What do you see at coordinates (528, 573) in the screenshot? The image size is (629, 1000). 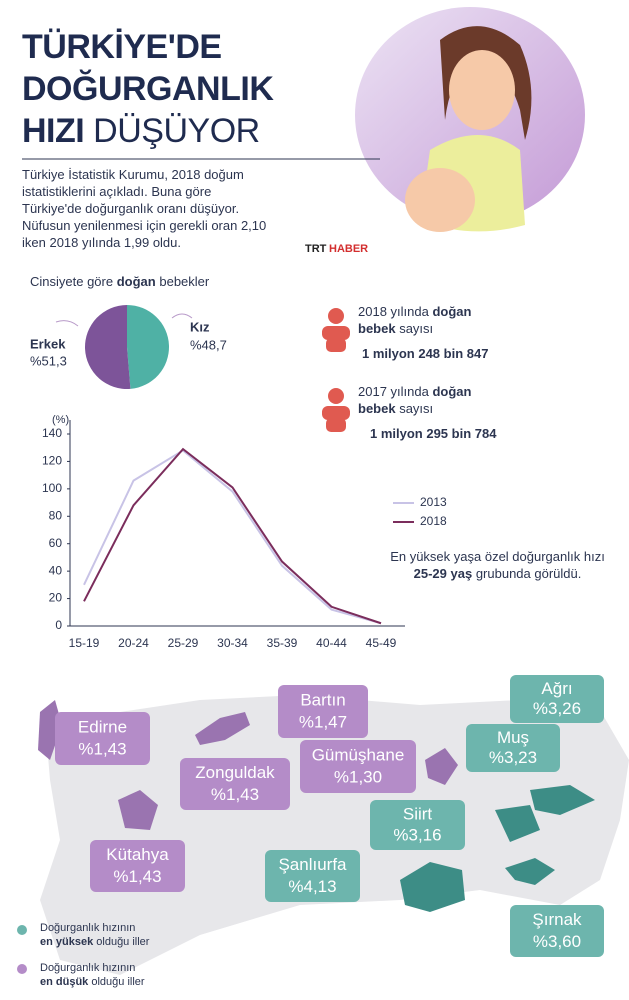 I see `text: grubunda görüldü.` at bounding box center [528, 573].